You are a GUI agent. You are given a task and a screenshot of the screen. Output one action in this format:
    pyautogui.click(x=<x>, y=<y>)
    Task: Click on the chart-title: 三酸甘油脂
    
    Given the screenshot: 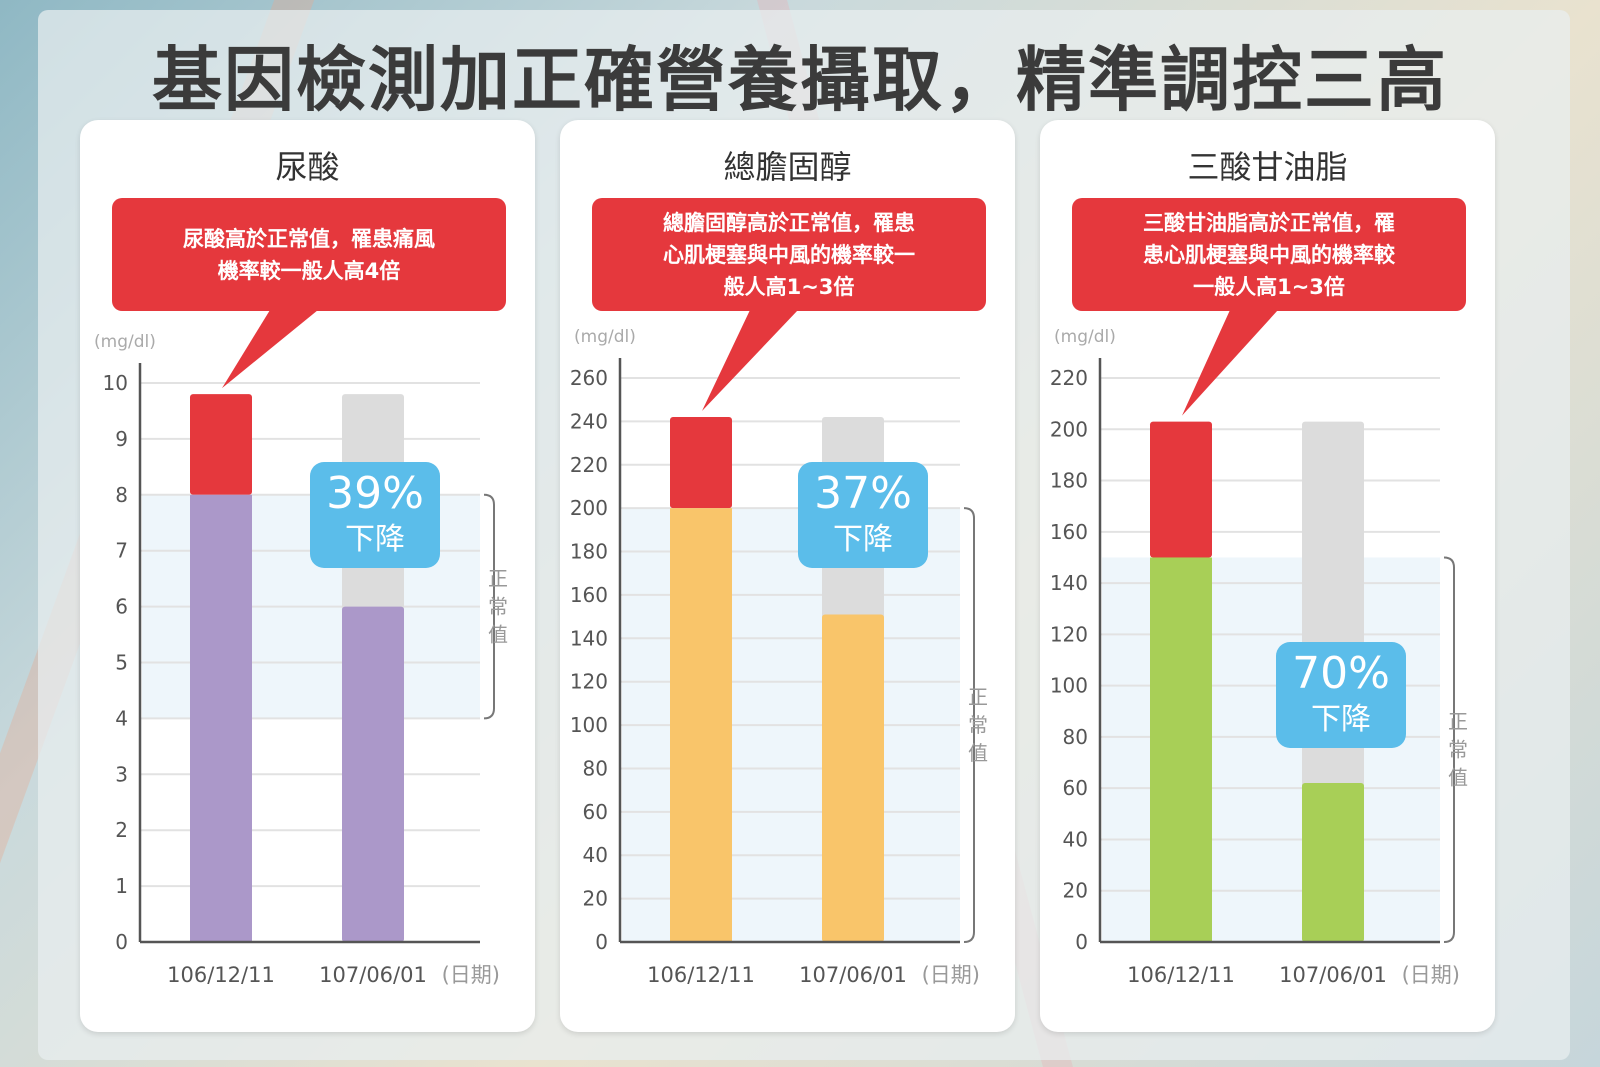 What is the action you would take?
    pyautogui.click(x=1267, y=167)
    